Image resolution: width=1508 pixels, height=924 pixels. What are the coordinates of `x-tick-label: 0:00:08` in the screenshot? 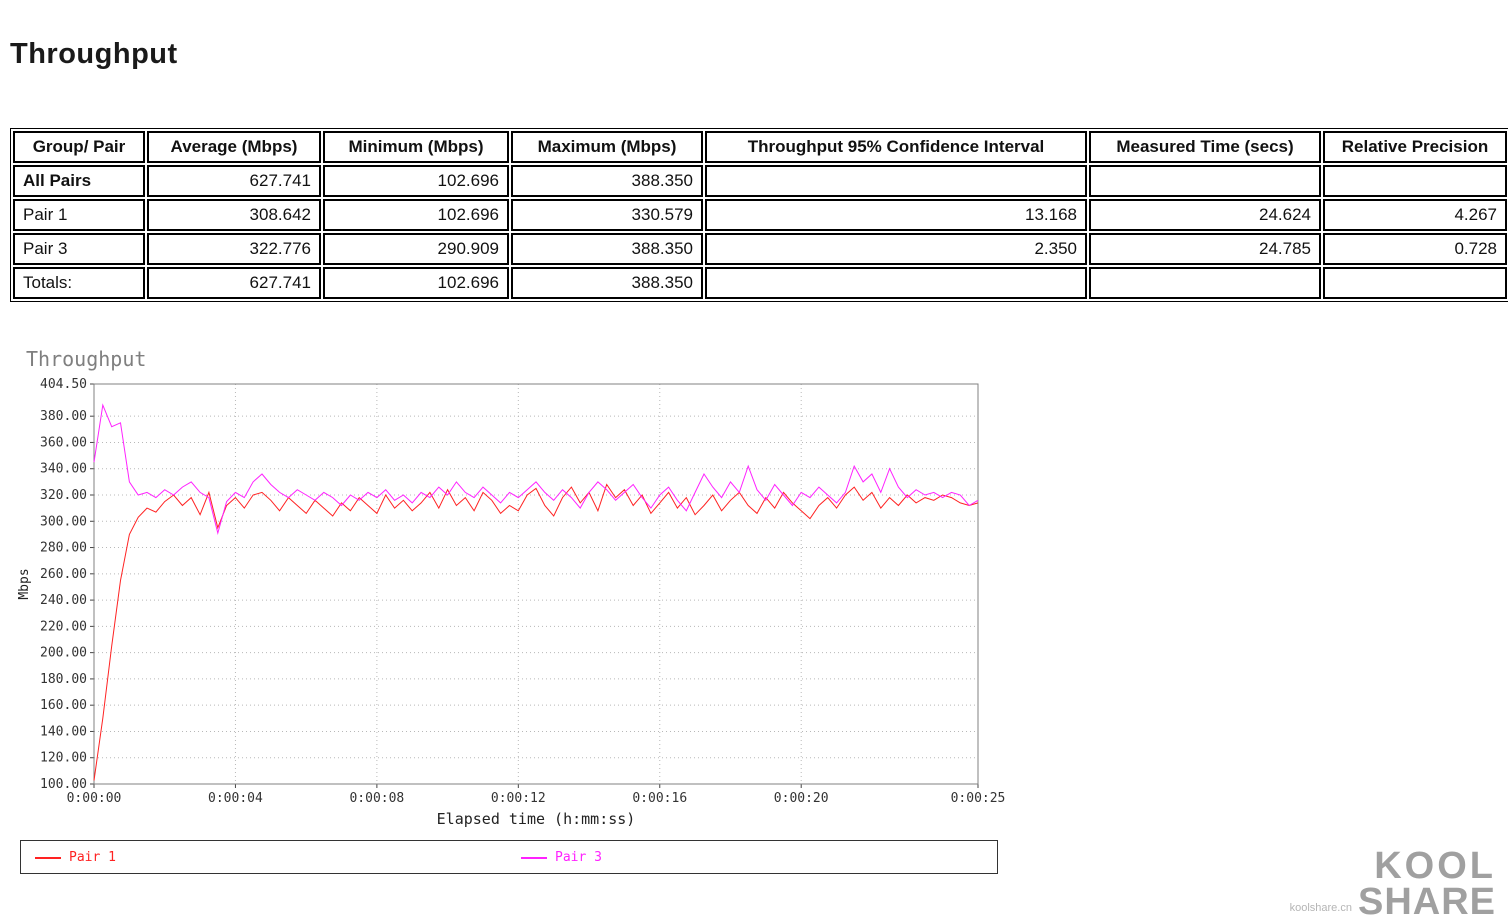 It's located at (376, 798).